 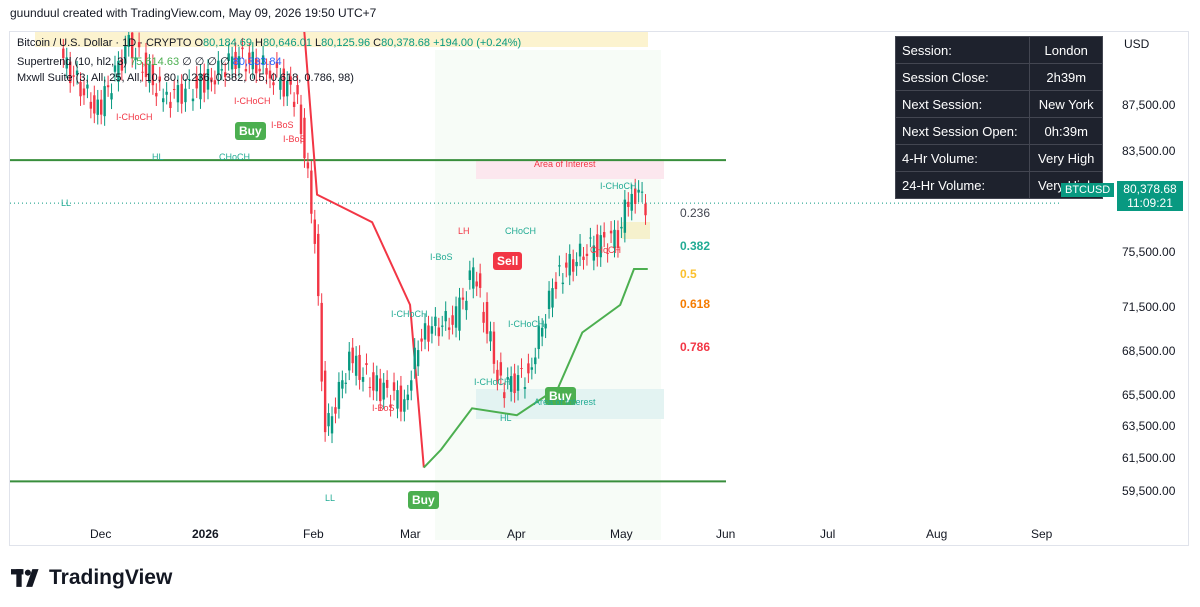 I want to click on symbol-price-tag: BTCUSD, so click(x=1088, y=190).